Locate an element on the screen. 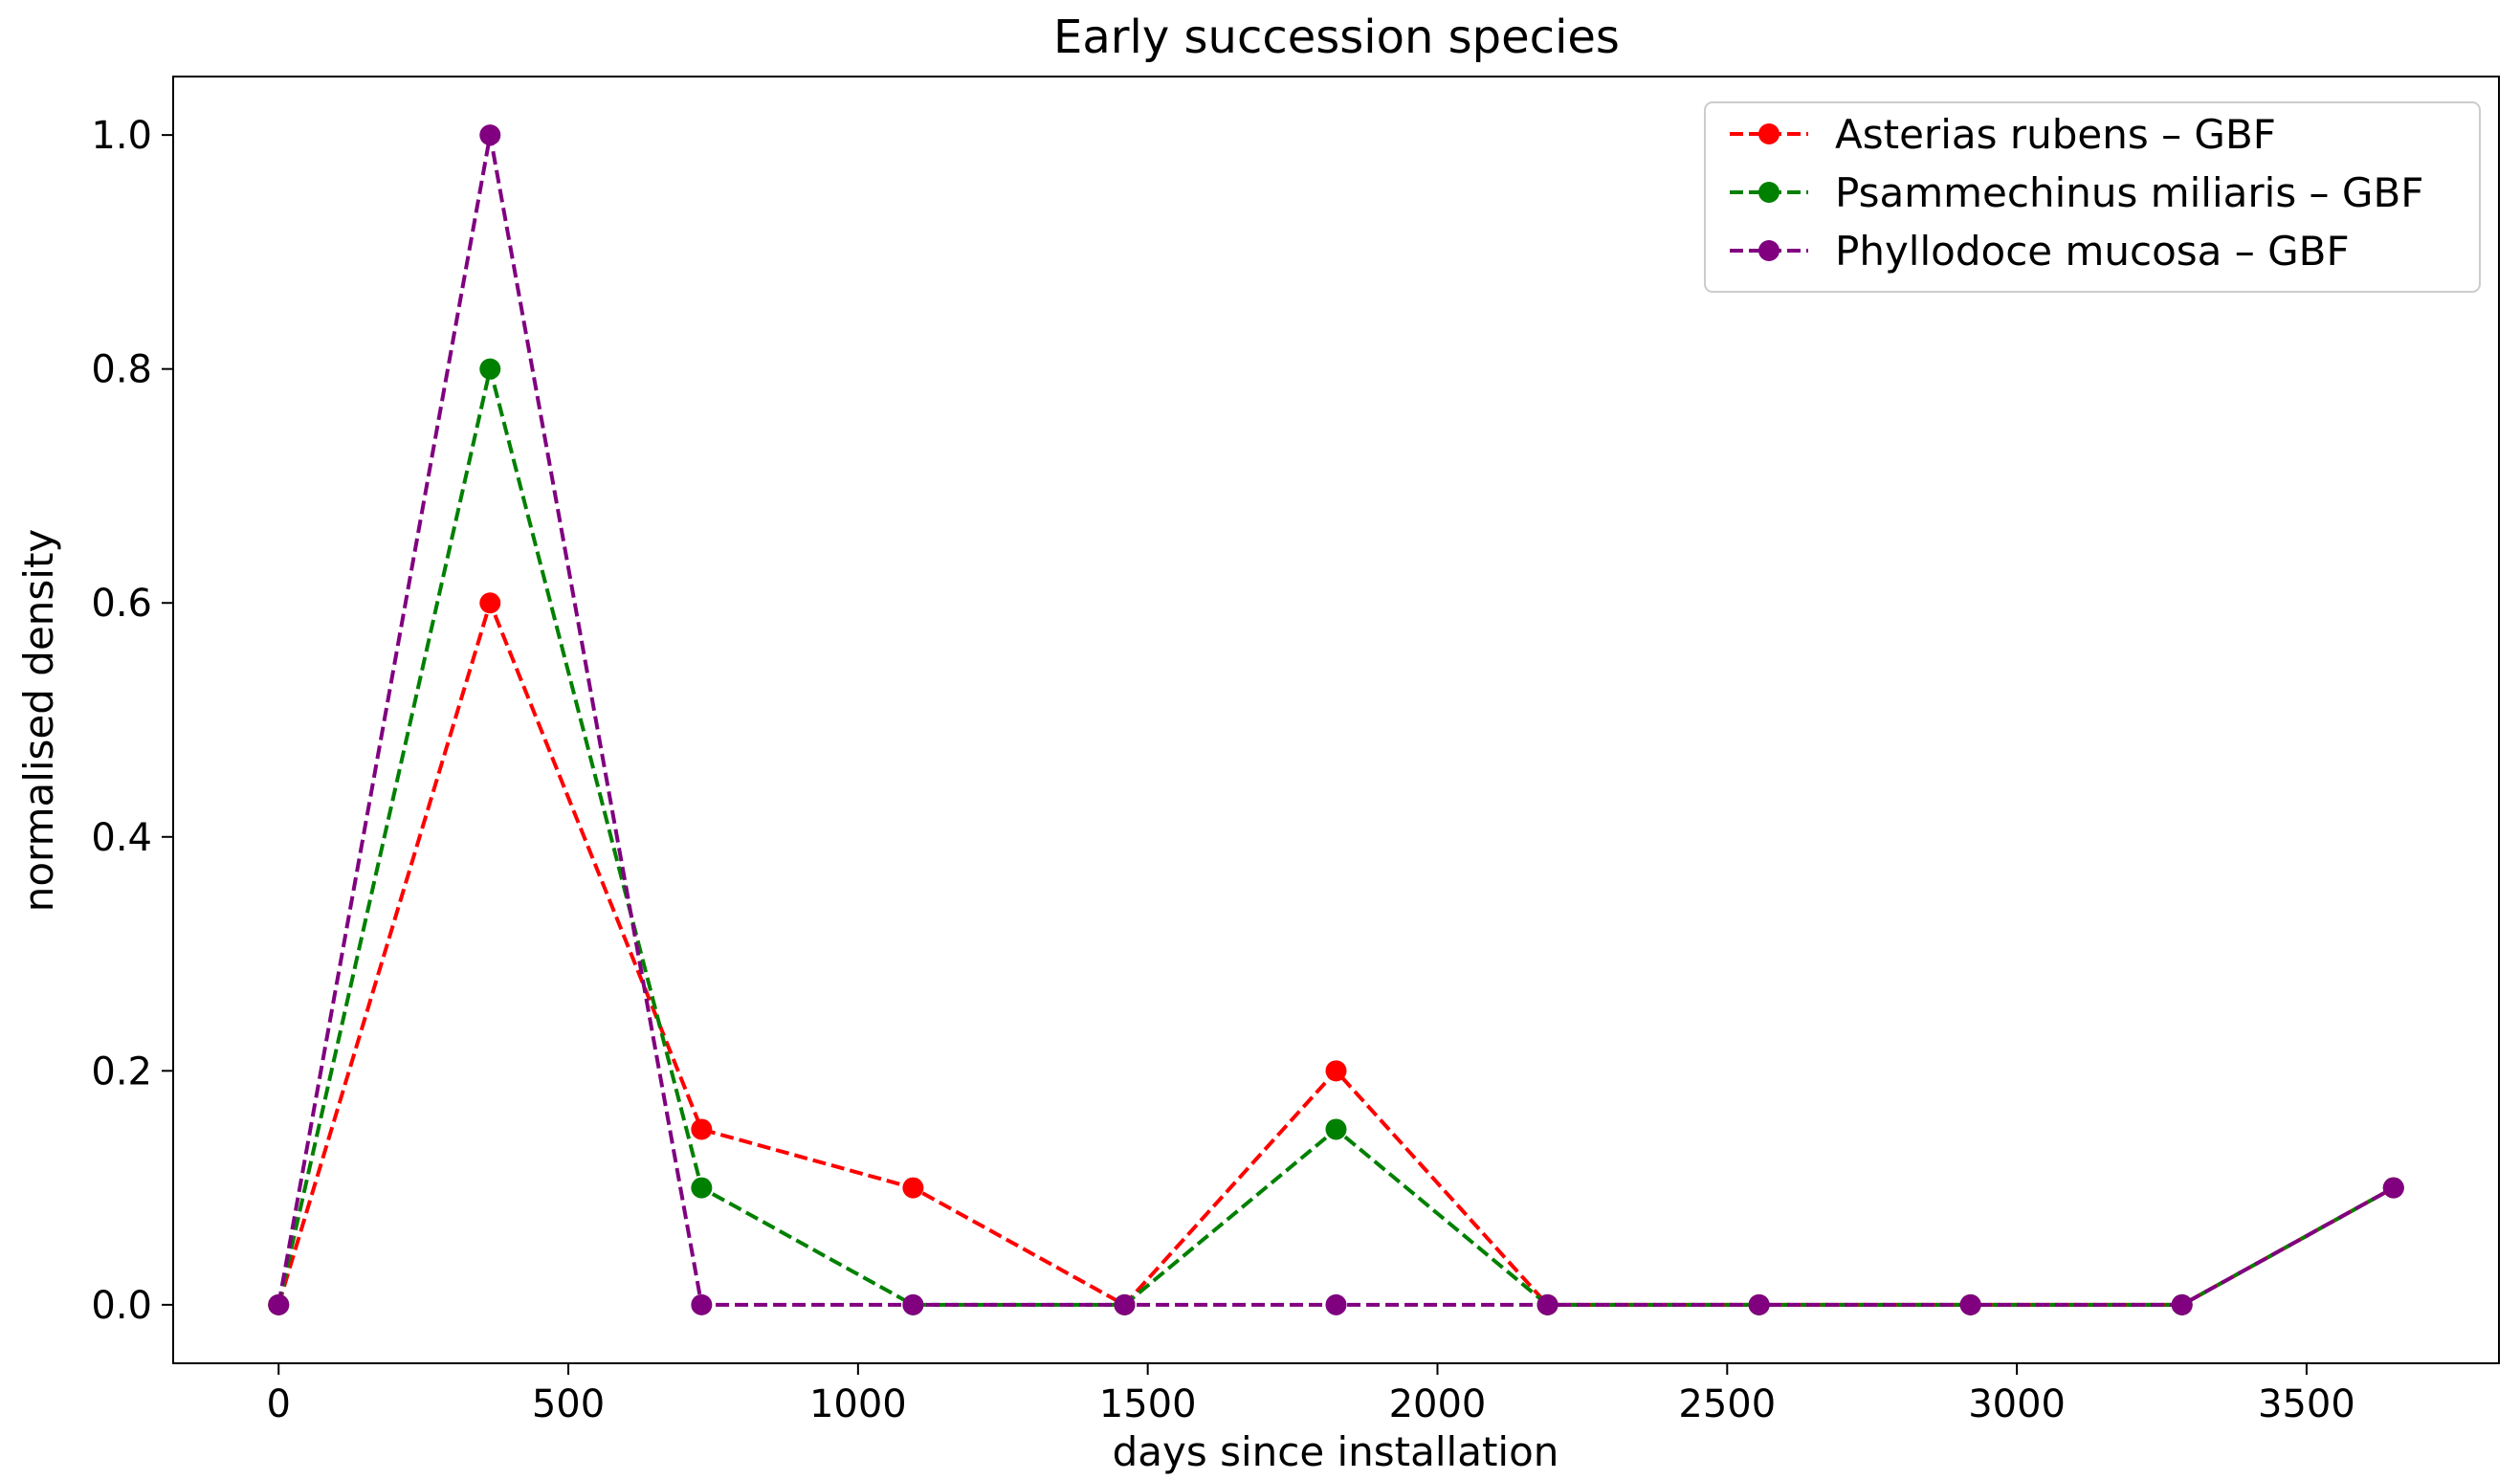 This screenshot has height=1480, width=2520. y-tick-label: 0.6 is located at coordinates (122, 604).